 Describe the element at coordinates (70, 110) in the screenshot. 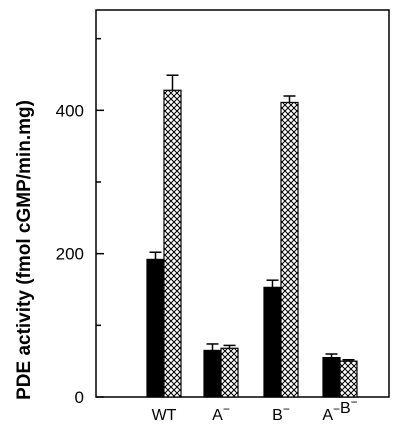

I see `y-tick-label: 400` at that location.